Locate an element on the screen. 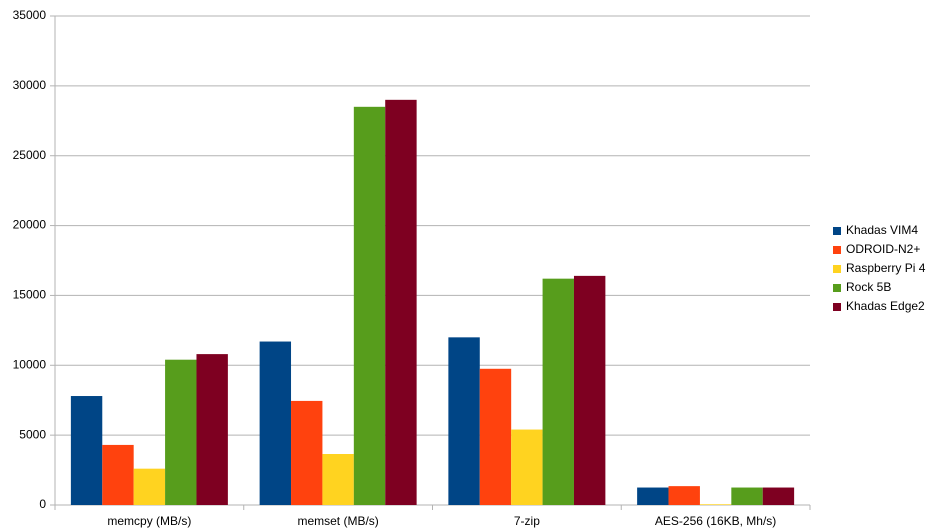  y-tick-label: 30000 is located at coordinates (30, 85).